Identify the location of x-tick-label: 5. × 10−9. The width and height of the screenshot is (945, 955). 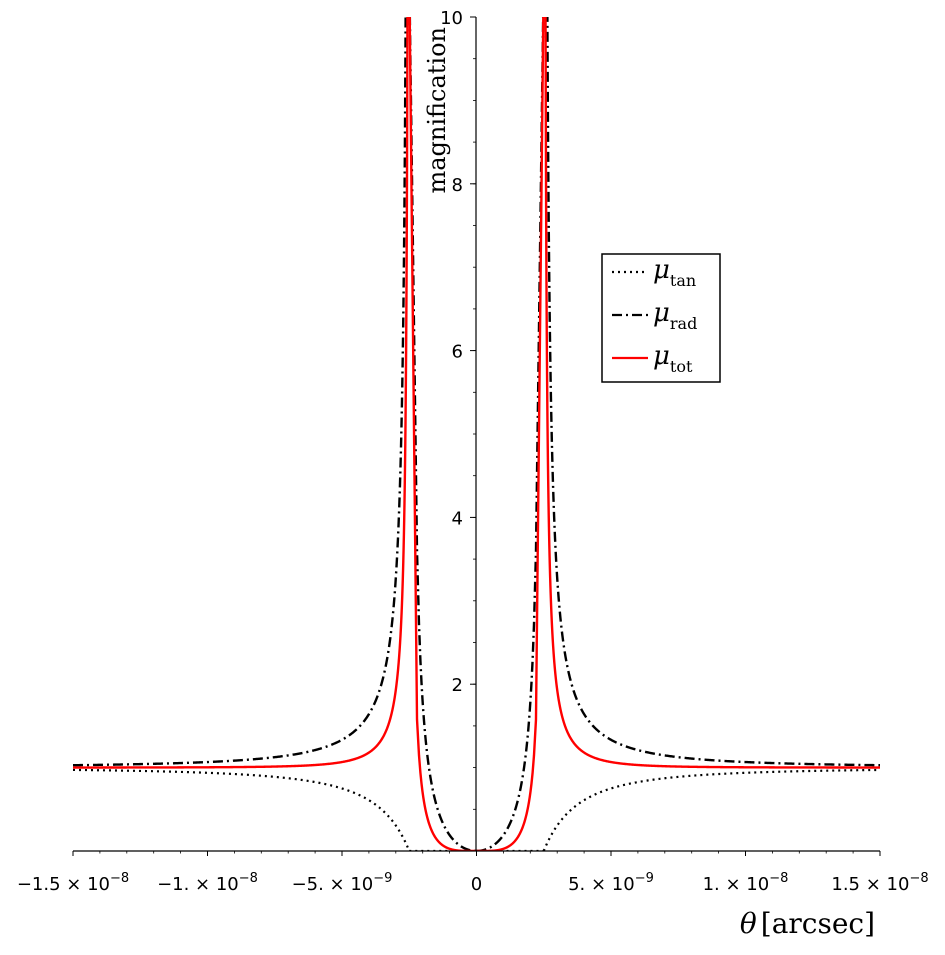
(611, 883).